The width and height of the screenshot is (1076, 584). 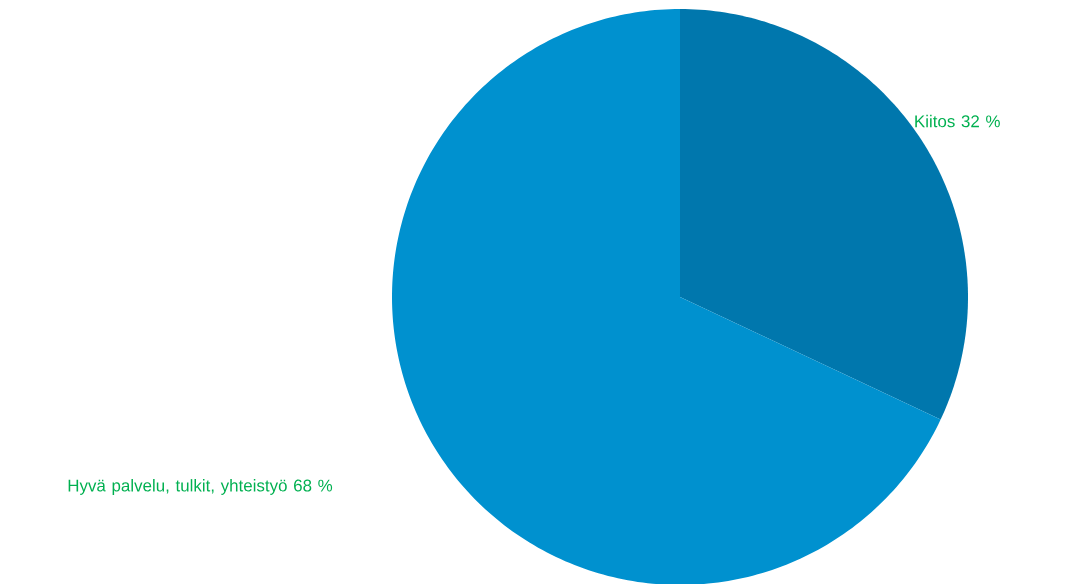 What do you see at coordinates (935, 121) in the screenshot?
I see `slice-label: Kiitos` at bounding box center [935, 121].